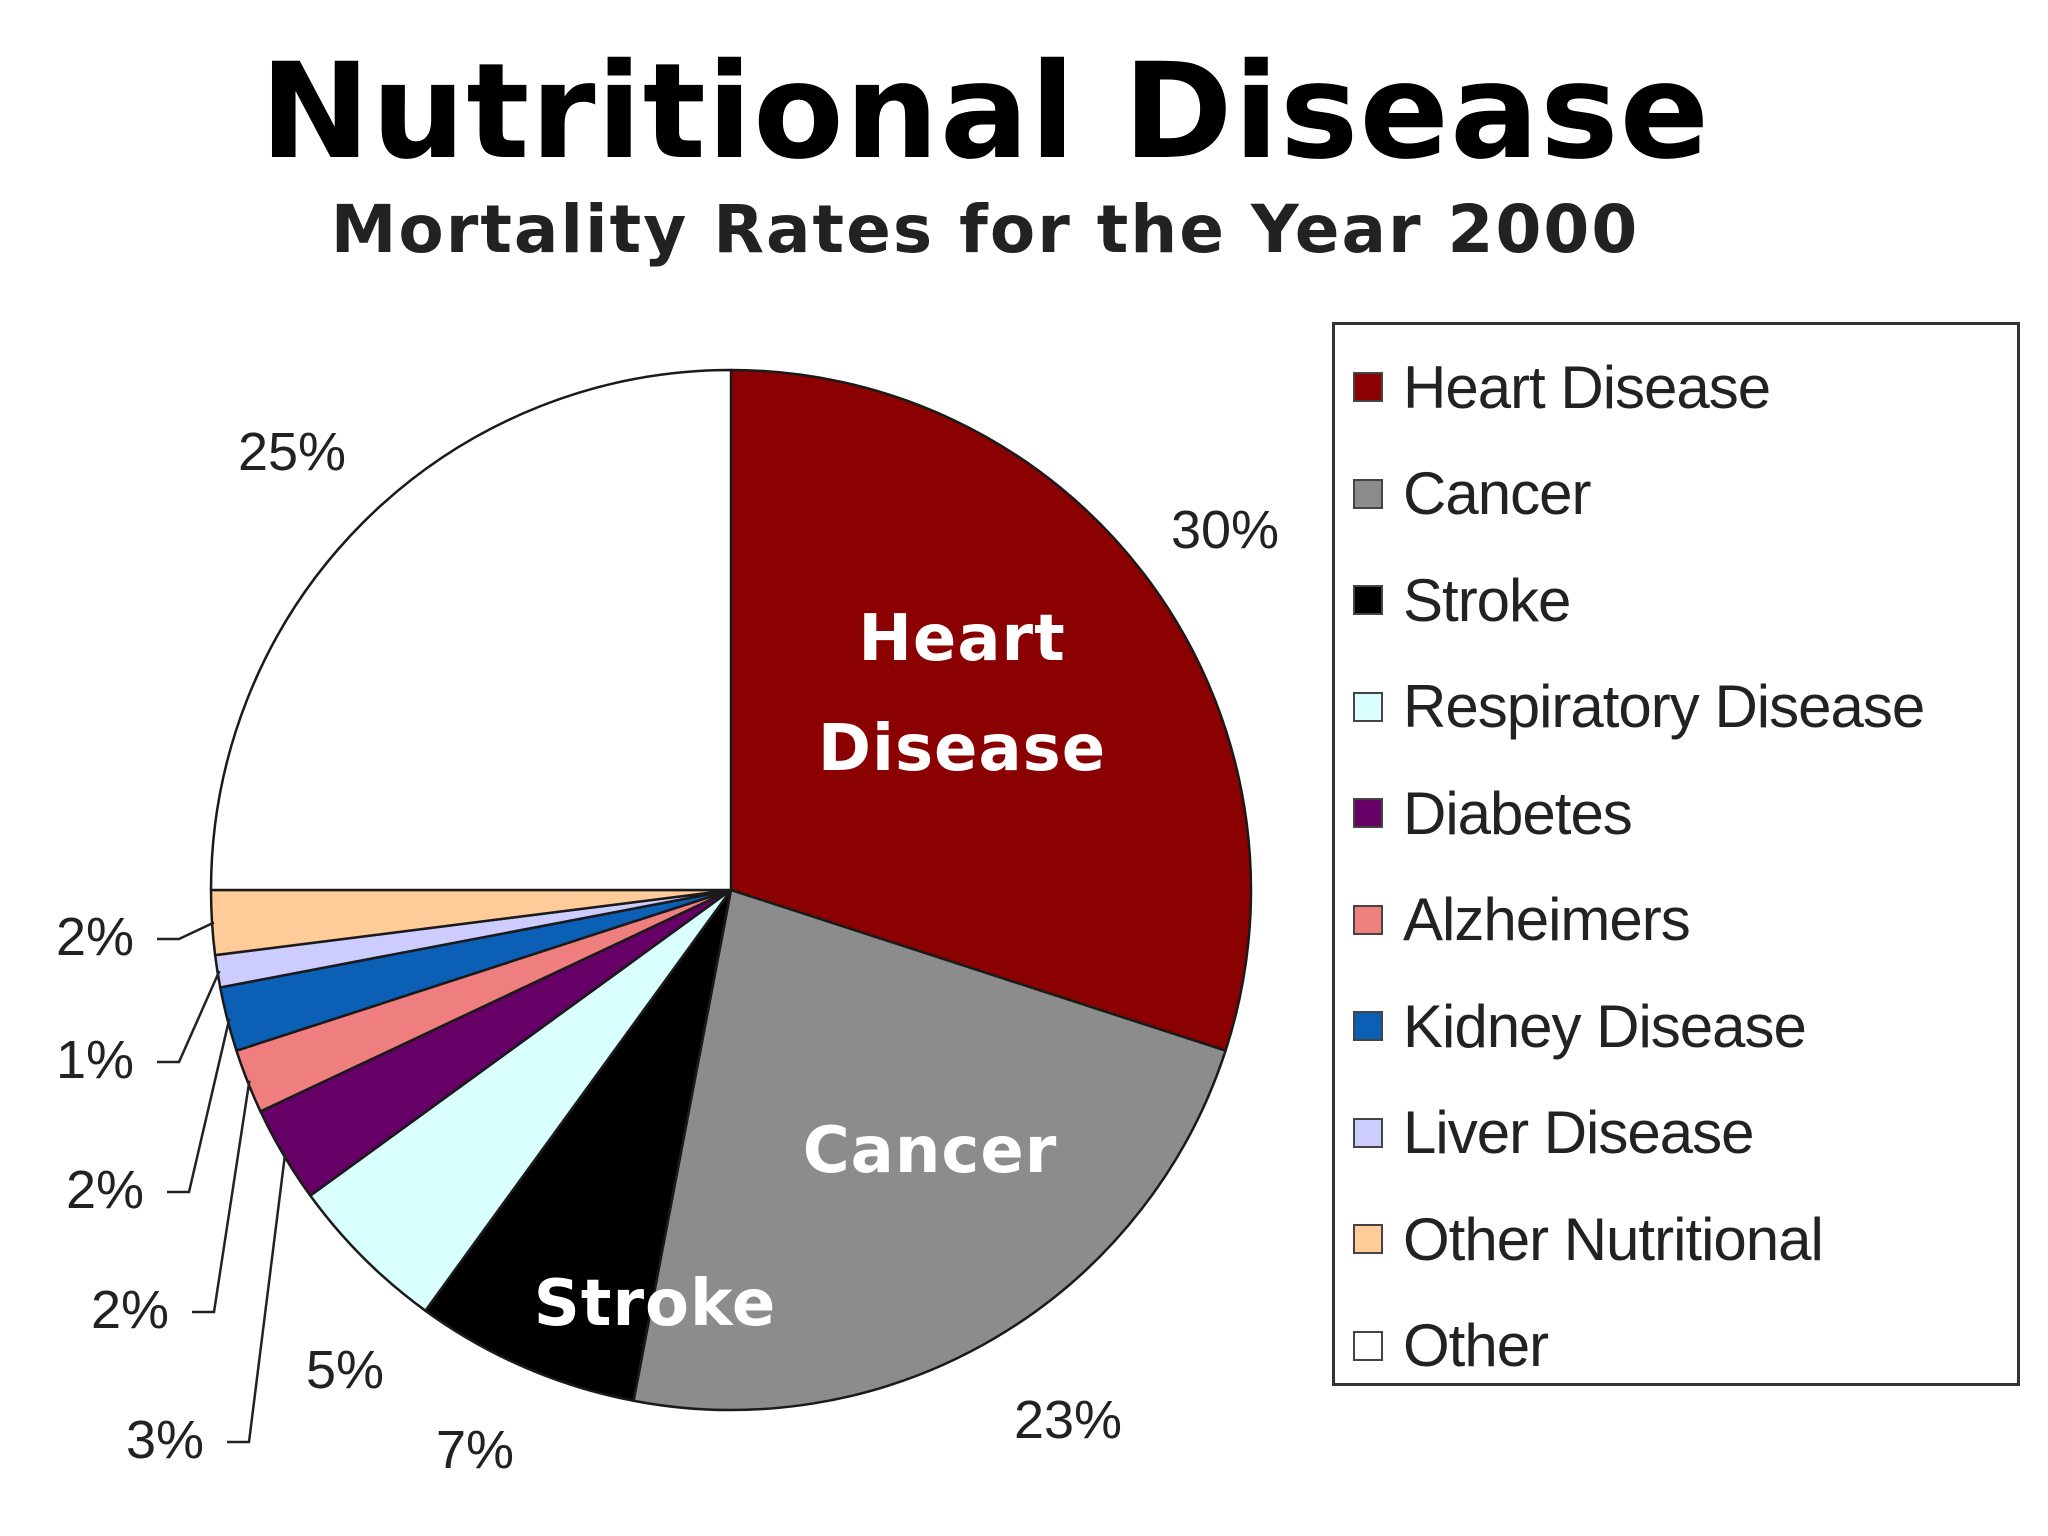  What do you see at coordinates (221, 1197) in the screenshot?
I see `leader-line-alzheimers` at bounding box center [221, 1197].